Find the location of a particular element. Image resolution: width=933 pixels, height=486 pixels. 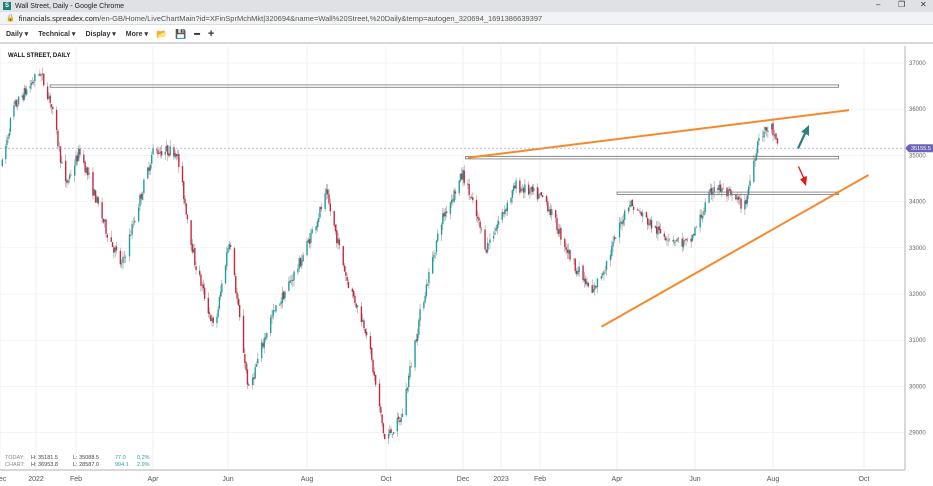

x-tick-label: Jun is located at coordinates (227, 479).